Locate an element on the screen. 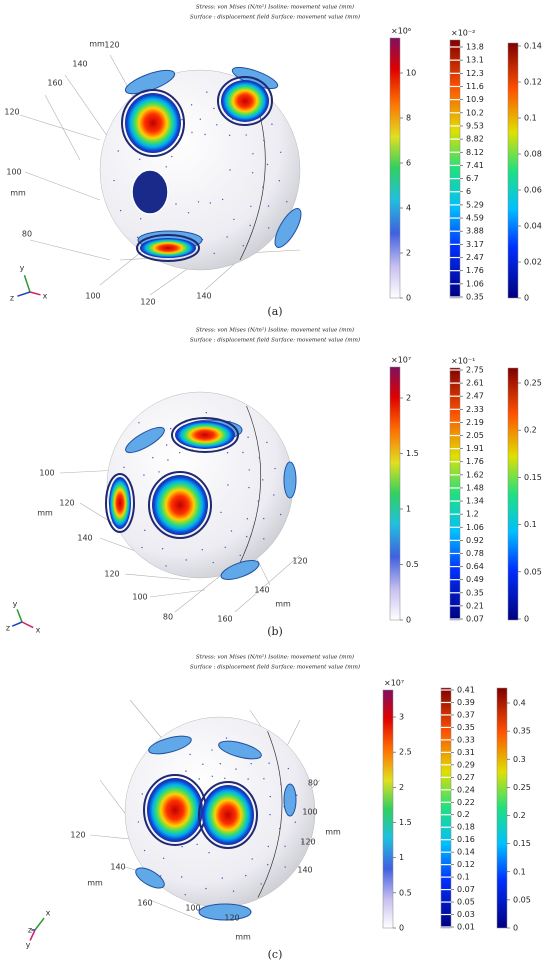 This screenshot has width=550, height=970. sphere-seam is located at coordinates (270, 814).